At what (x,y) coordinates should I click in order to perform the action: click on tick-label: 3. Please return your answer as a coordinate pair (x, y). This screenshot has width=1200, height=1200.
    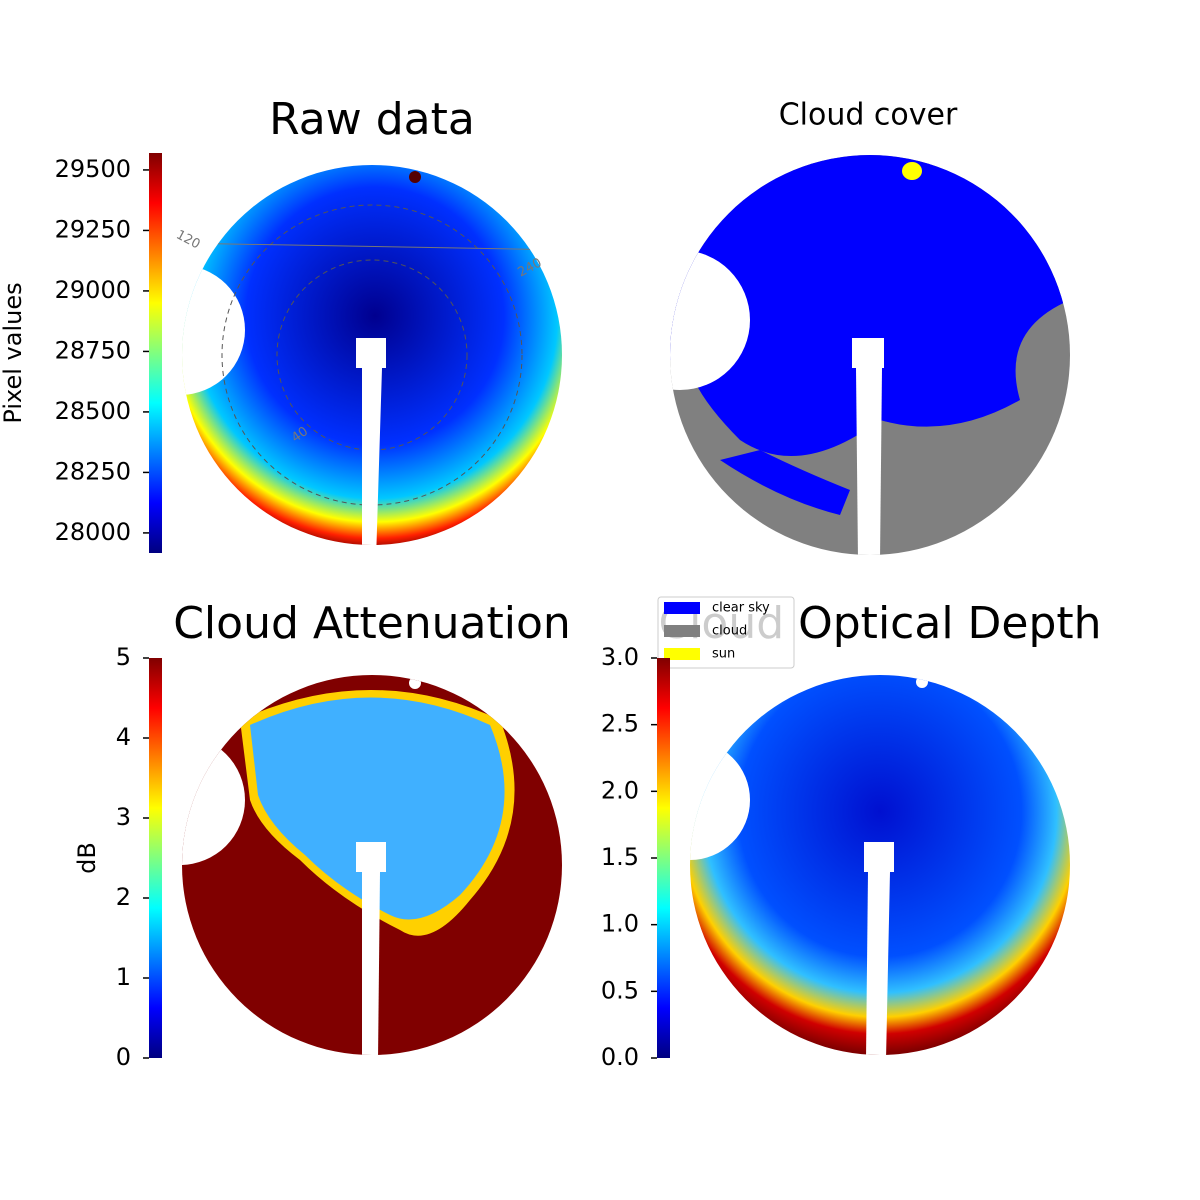
    Looking at the image, I should click on (123, 817).